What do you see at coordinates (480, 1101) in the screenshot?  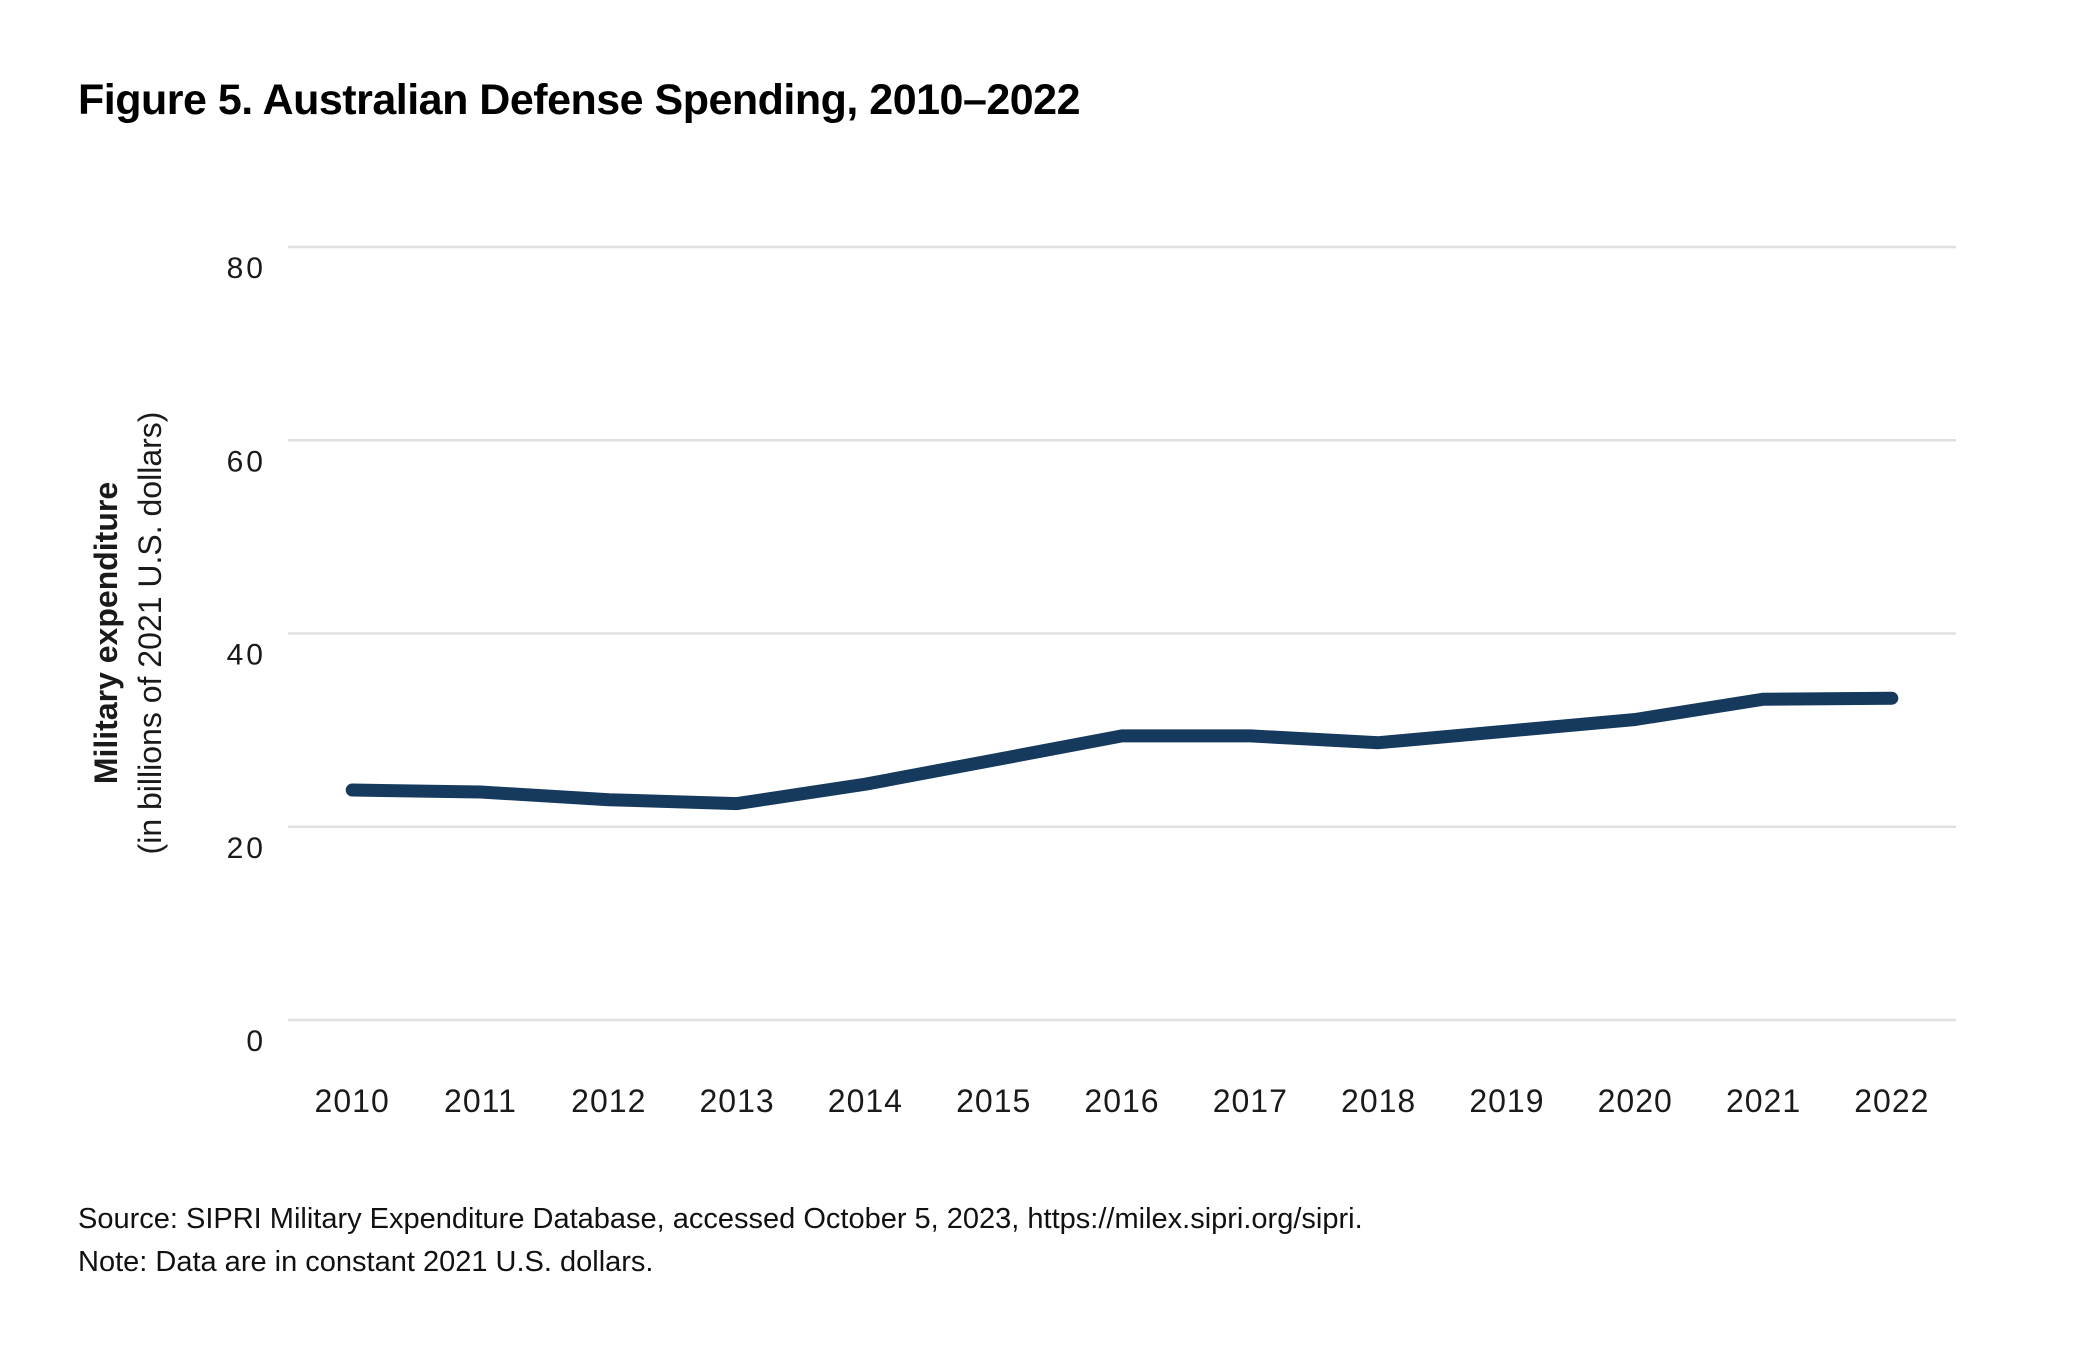 I see `x-tick-label-2011: 2011` at bounding box center [480, 1101].